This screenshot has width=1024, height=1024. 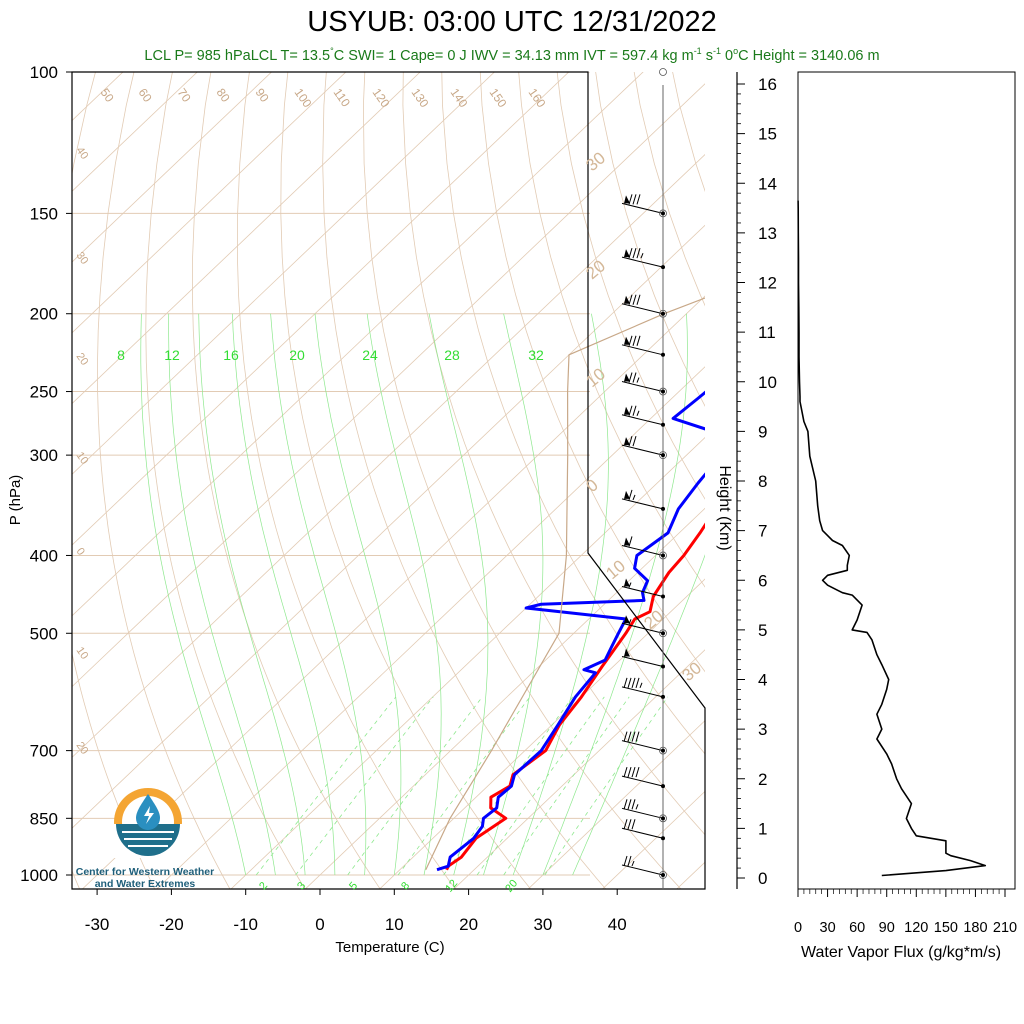 I want to click on chart-title: USYUB: 03:00 UTC 12/31/2022, so click(x=512, y=22).